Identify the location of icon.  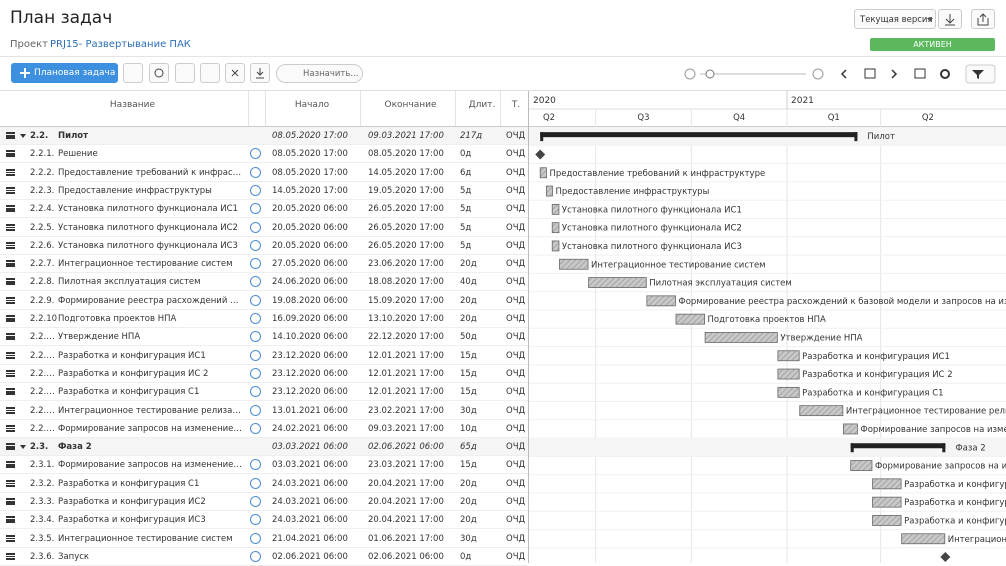
(950, 20).